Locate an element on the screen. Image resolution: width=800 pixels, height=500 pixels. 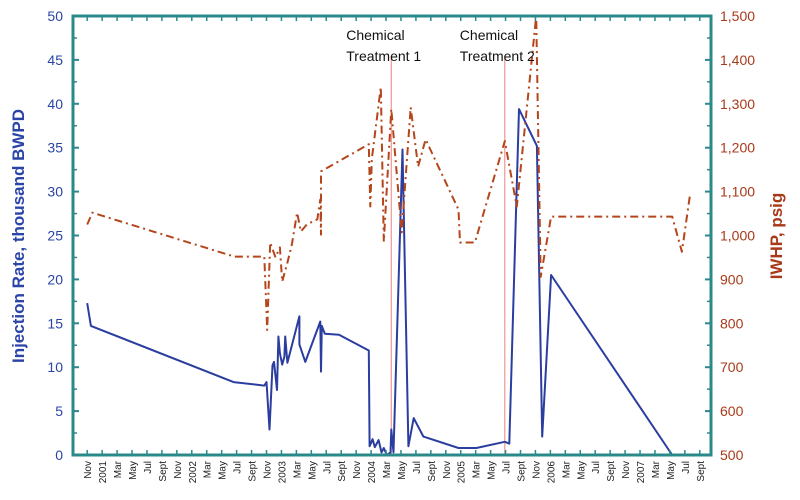
y-tick-label-left: 35 is located at coordinates (55, 148).